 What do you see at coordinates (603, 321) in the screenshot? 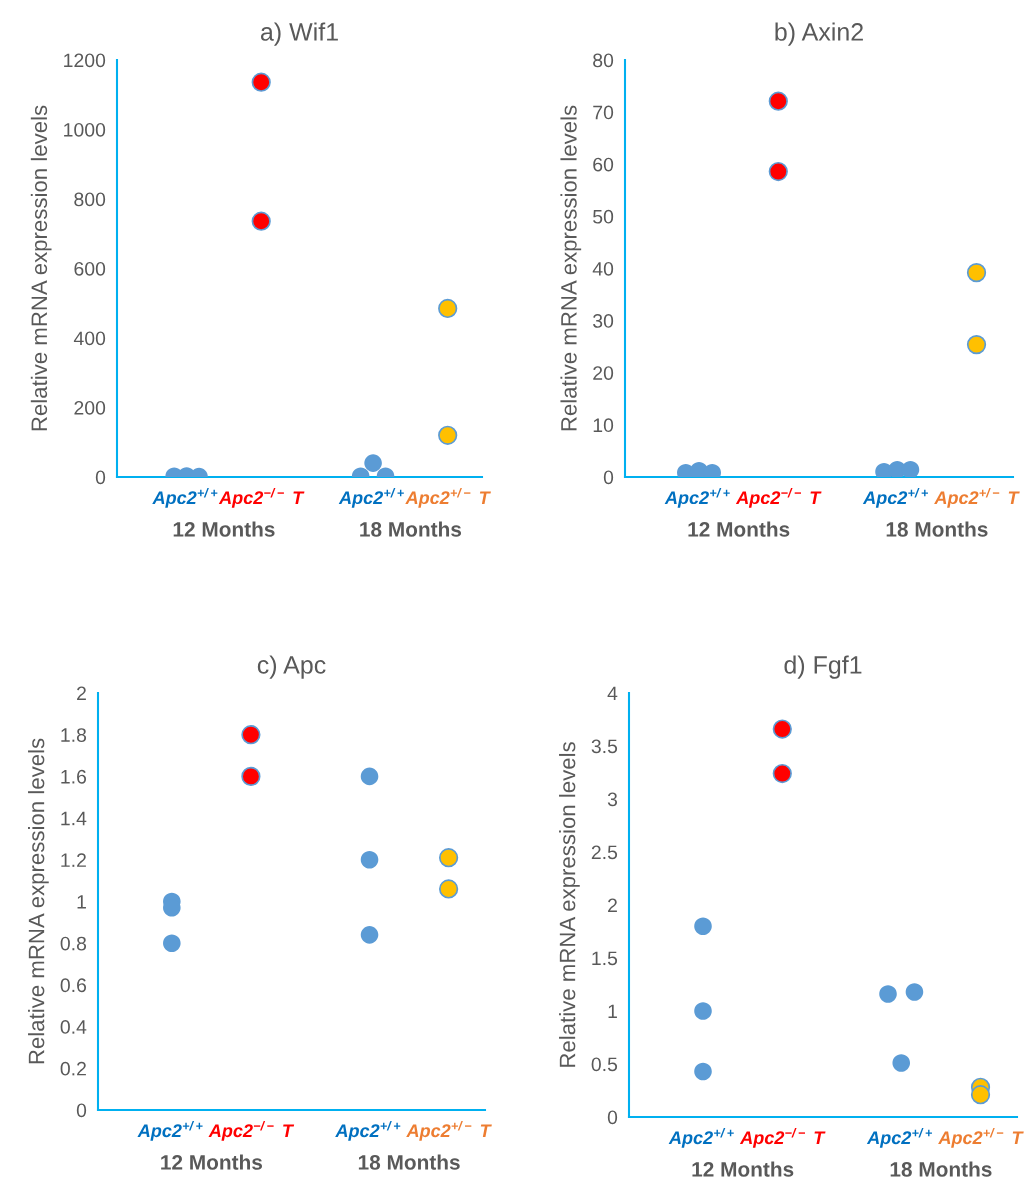
I see `y-tick-label: 30` at bounding box center [603, 321].